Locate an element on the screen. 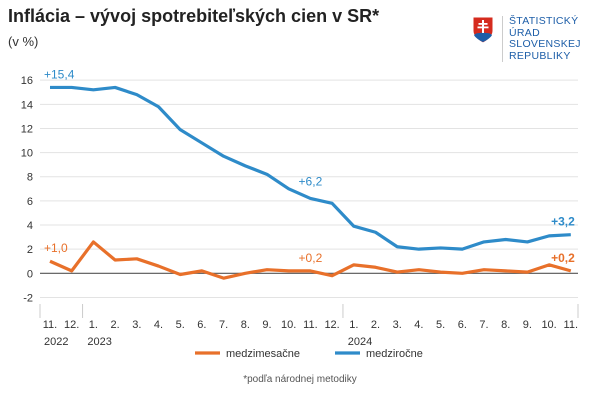  logo-line: SLOVENSKEJ is located at coordinates (545, 44).